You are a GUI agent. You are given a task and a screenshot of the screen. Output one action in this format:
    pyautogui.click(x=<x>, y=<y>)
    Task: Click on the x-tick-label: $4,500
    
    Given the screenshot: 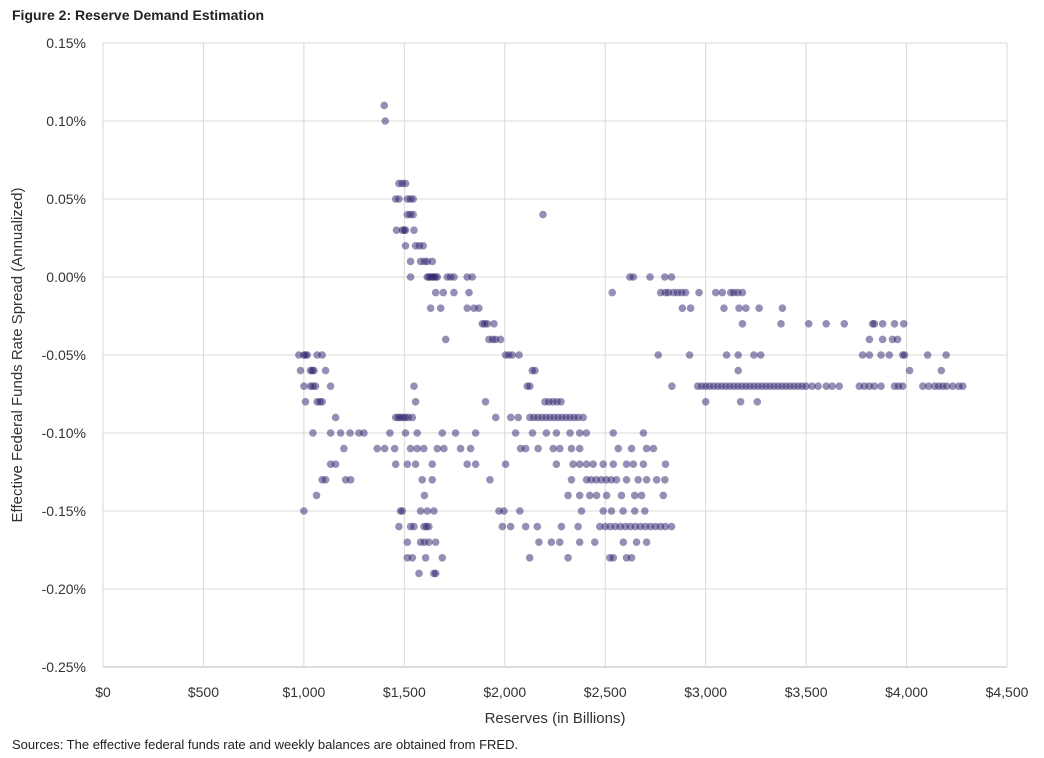 What is the action you would take?
    pyautogui.click(x=1007, y=692)
    